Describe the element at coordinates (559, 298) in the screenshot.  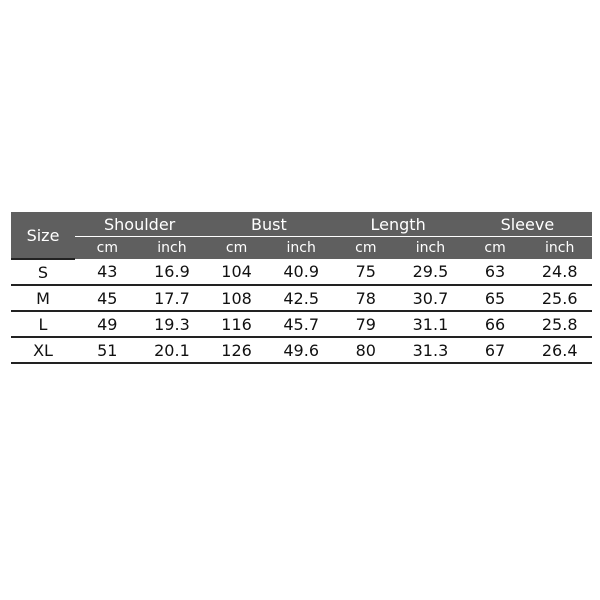
I see `value-cell: 25.6` at that location.